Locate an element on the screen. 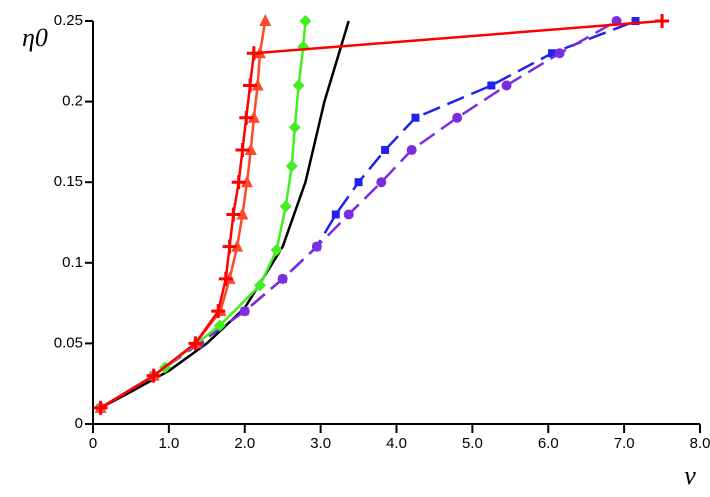 The width and height of the screenshot is (710, 497). x-tick-label: 4.0 is located at coordinates (396, 443).